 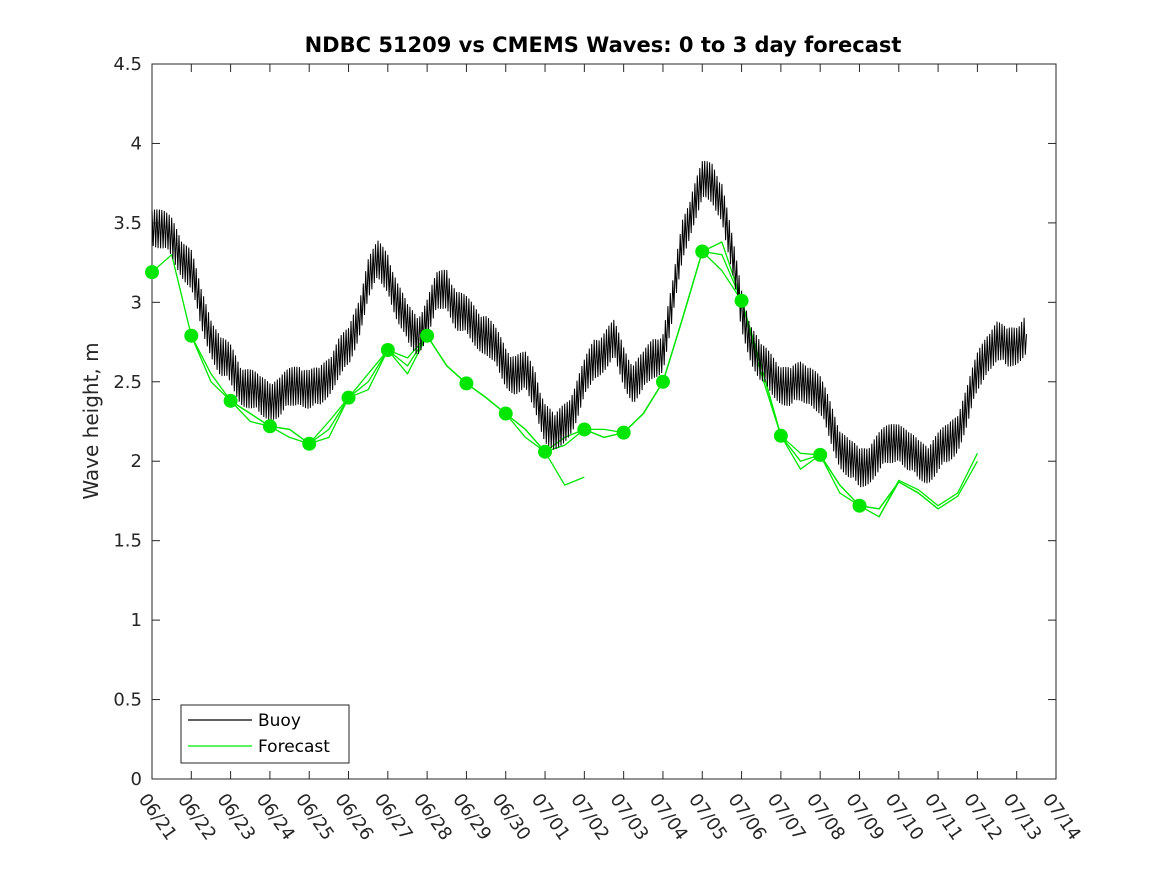 What do you see at coordinates (904, 817) in the screenshot?
I see `x-tick-label: 07/10` at bounding box center [904, 817].